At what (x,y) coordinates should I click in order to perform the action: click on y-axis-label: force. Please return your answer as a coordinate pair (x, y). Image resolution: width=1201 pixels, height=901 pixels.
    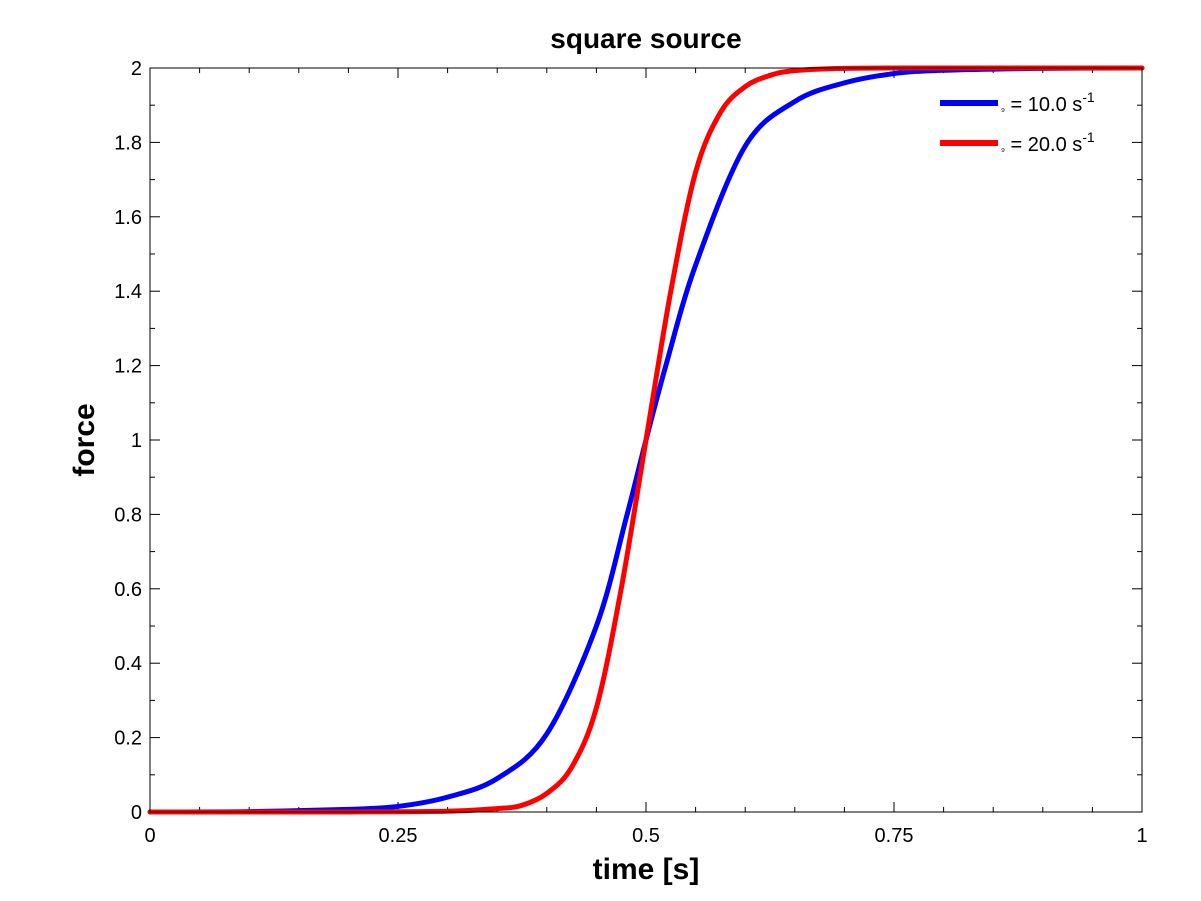
    Looking at the image, I should click on (84, 439).